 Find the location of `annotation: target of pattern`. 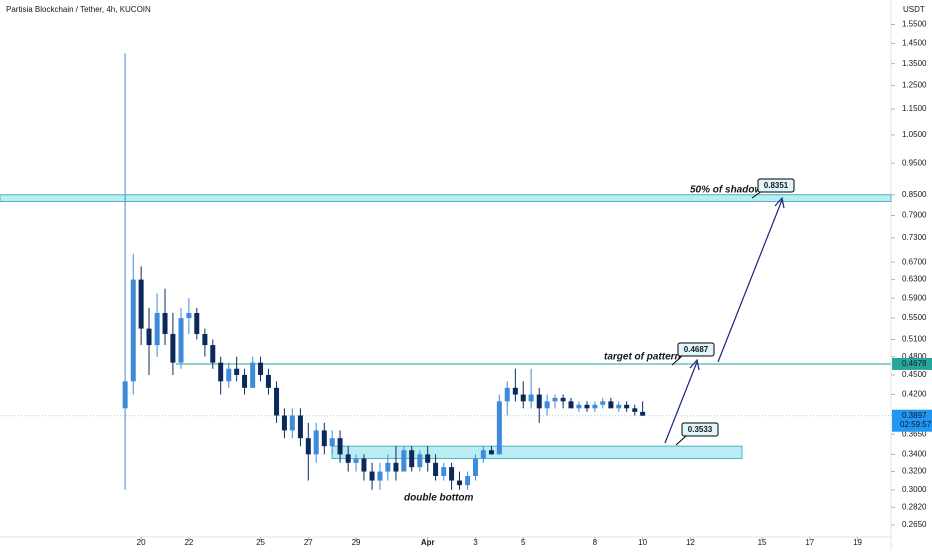

annotation: target of pattern is located at coordinates (642, 357).